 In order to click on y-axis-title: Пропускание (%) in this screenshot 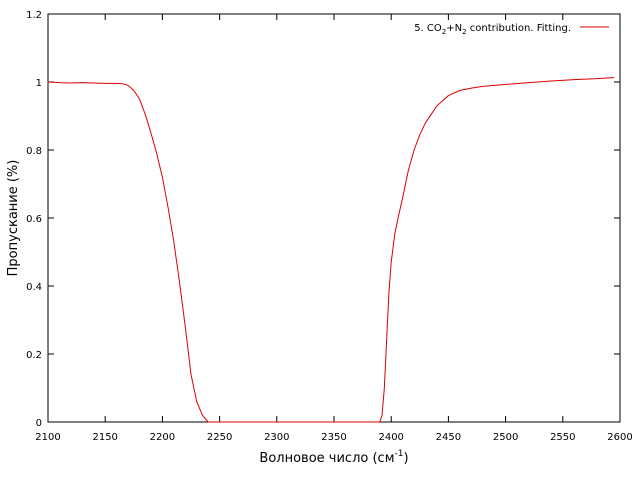, I will do `click(13, 218)`.